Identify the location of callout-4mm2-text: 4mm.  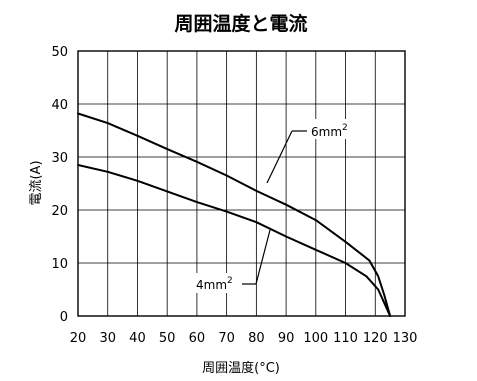
(211, 285).